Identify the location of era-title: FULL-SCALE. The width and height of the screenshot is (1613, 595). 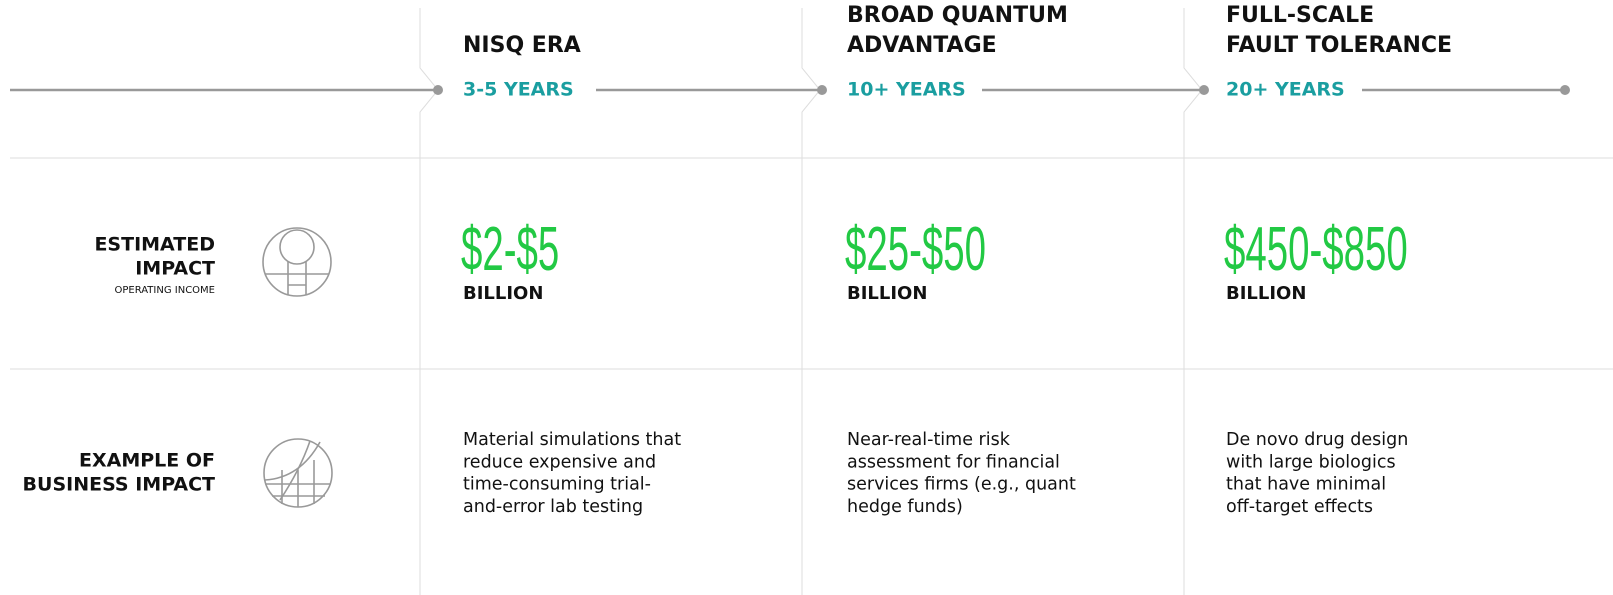
(1300, 15).